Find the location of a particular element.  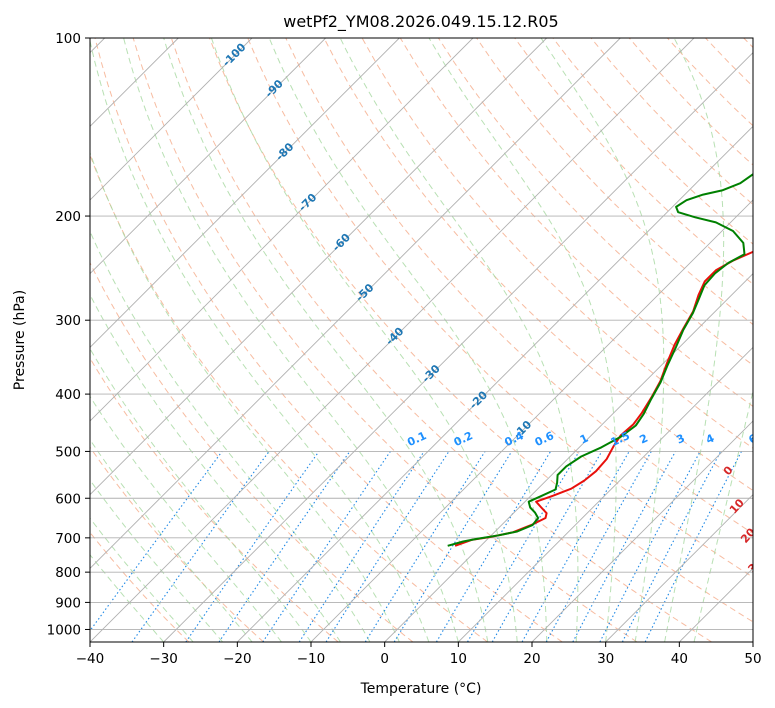

x-tick-label: −10 is located at coordinates (311, 659).